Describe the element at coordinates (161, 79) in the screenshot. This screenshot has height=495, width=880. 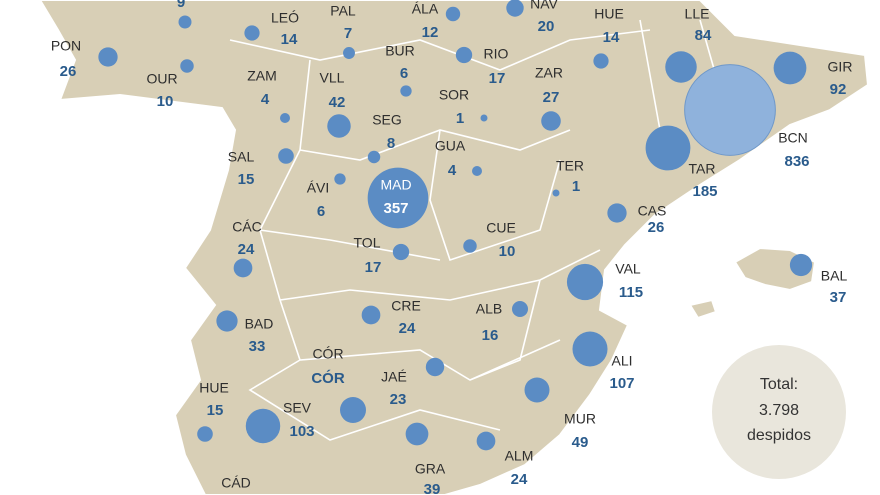
I see `province-label: OUR` at that location.